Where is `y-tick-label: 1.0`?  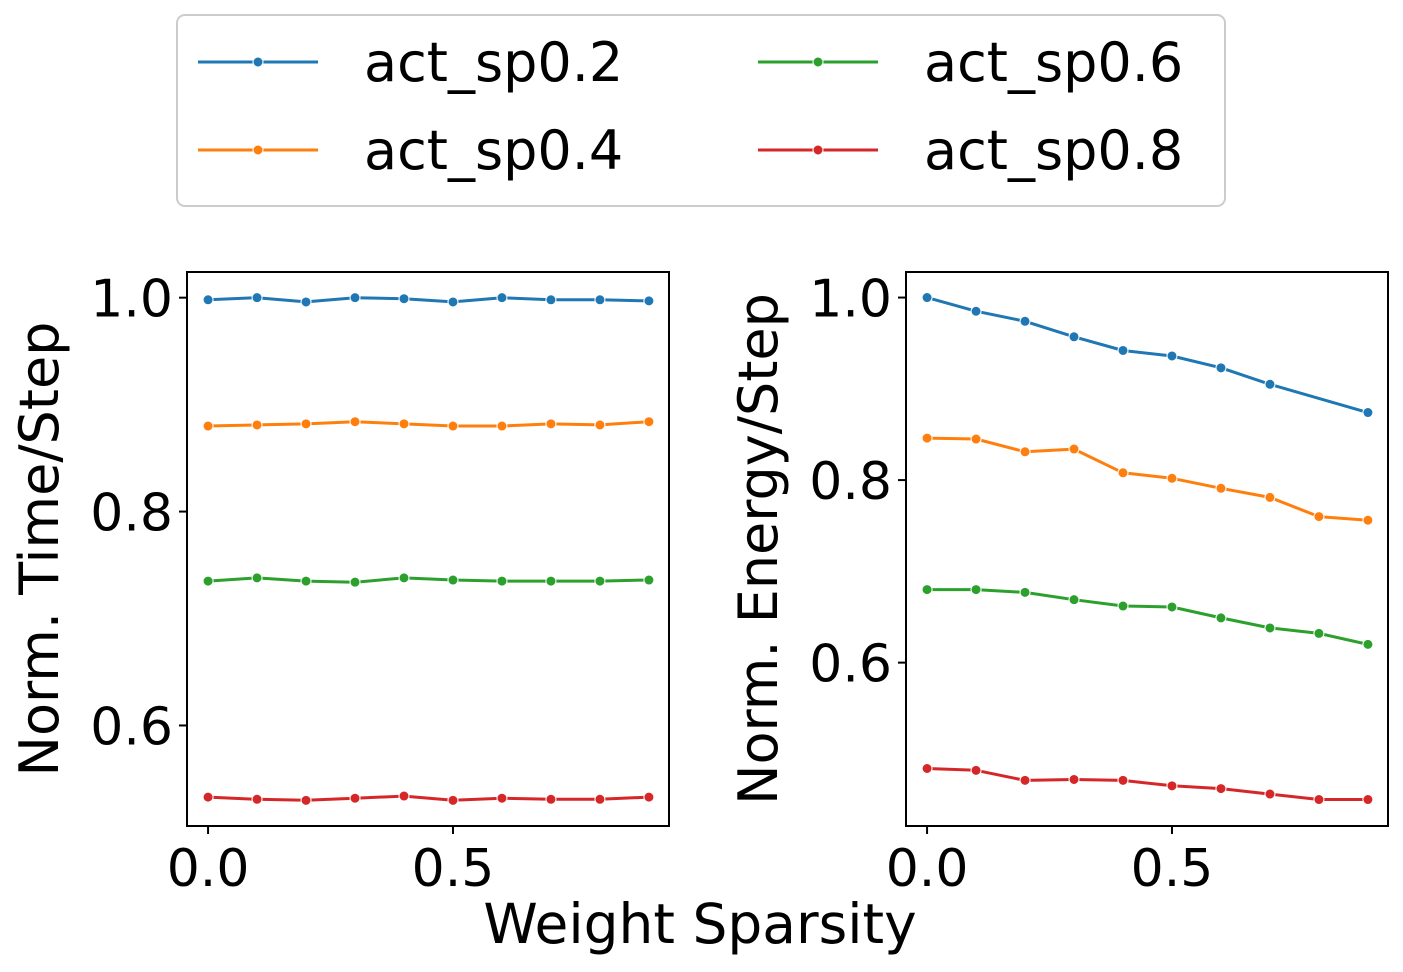 y-tick-label: 1.0 is located at coordinates (850, 300).